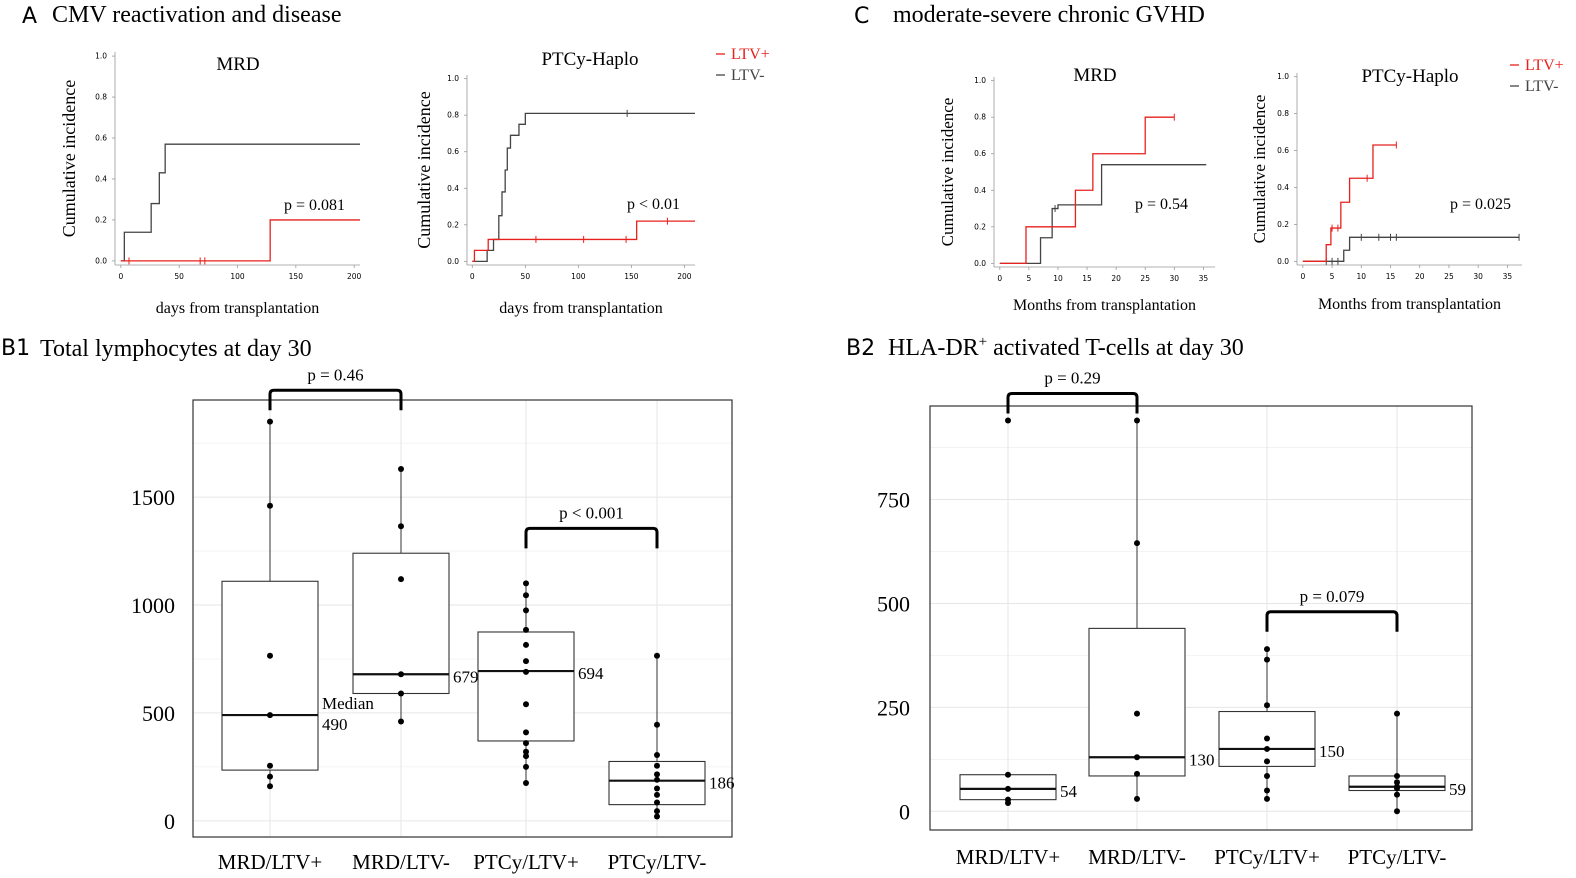  I want to click on panel-A-letter: A, so click(29, 16).